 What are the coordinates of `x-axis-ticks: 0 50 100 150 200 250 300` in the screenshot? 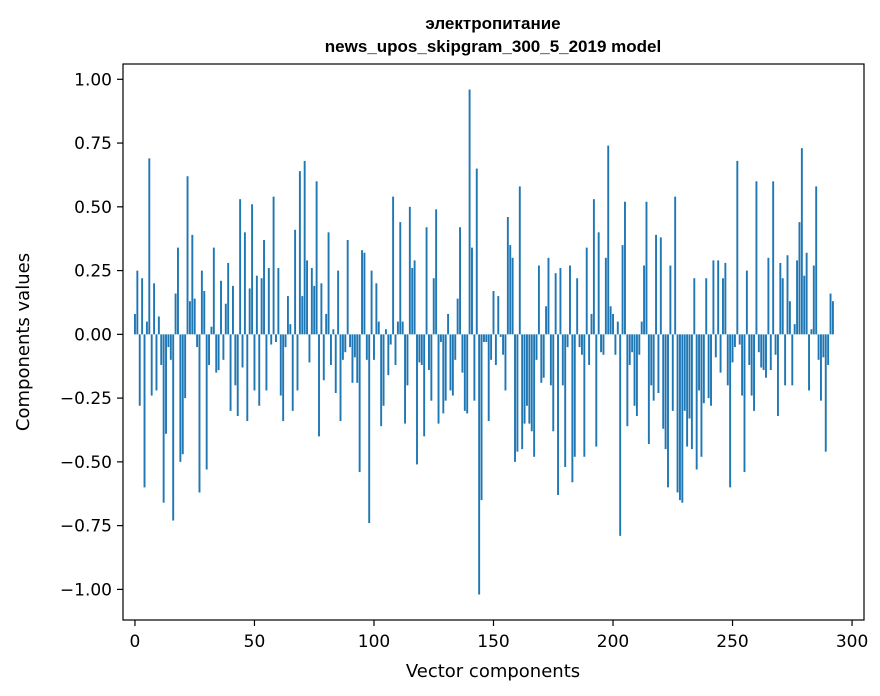 It's located at (499, 636).